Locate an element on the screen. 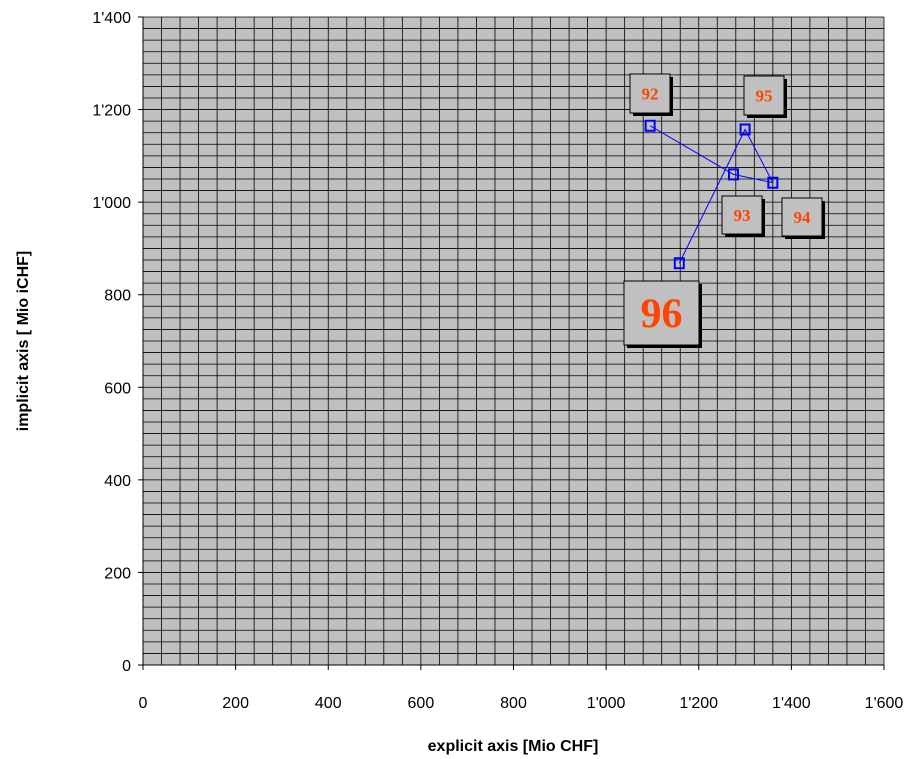 The height and width of the screenshot is (759, 912). point-label: 96 is located at coordinates (662, 315).